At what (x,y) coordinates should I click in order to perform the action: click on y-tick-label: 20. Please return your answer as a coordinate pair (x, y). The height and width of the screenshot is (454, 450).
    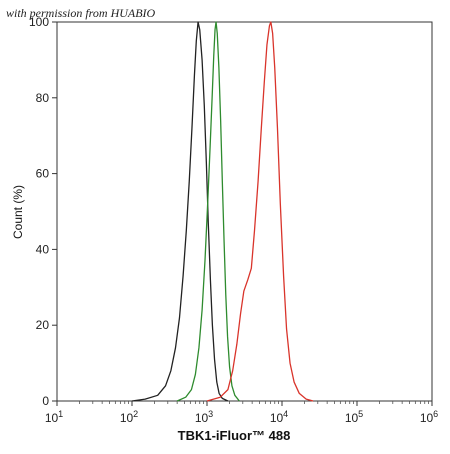
    Looking at the image, I should click on (43, 325).